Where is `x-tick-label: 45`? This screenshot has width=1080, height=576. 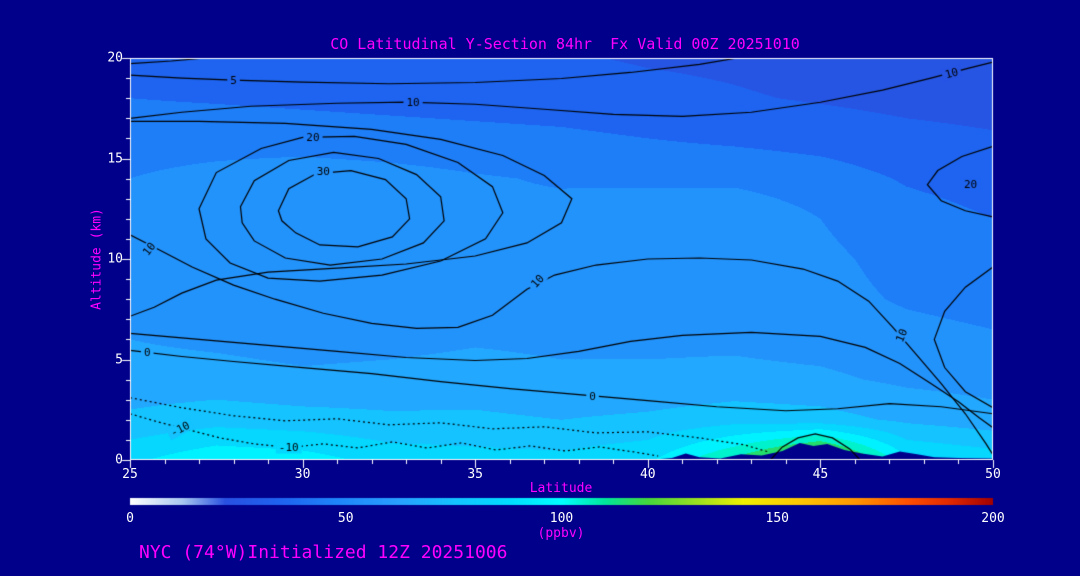 x-tick-label: 45 is located at coordinates (820, 474).